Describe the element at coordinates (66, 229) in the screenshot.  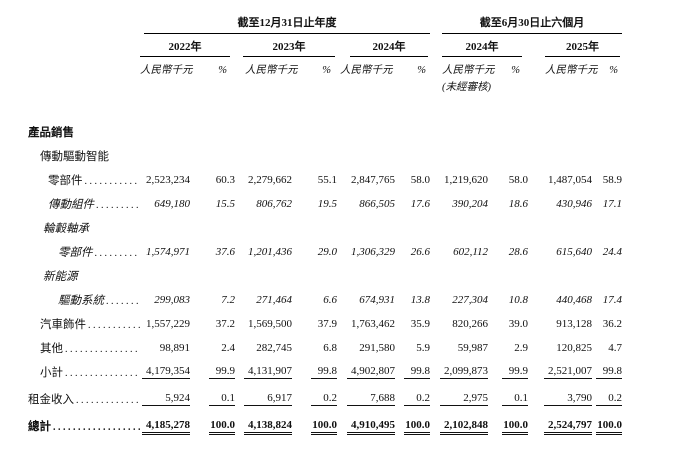
I see `row-label: 輪轂軸承` at that location.